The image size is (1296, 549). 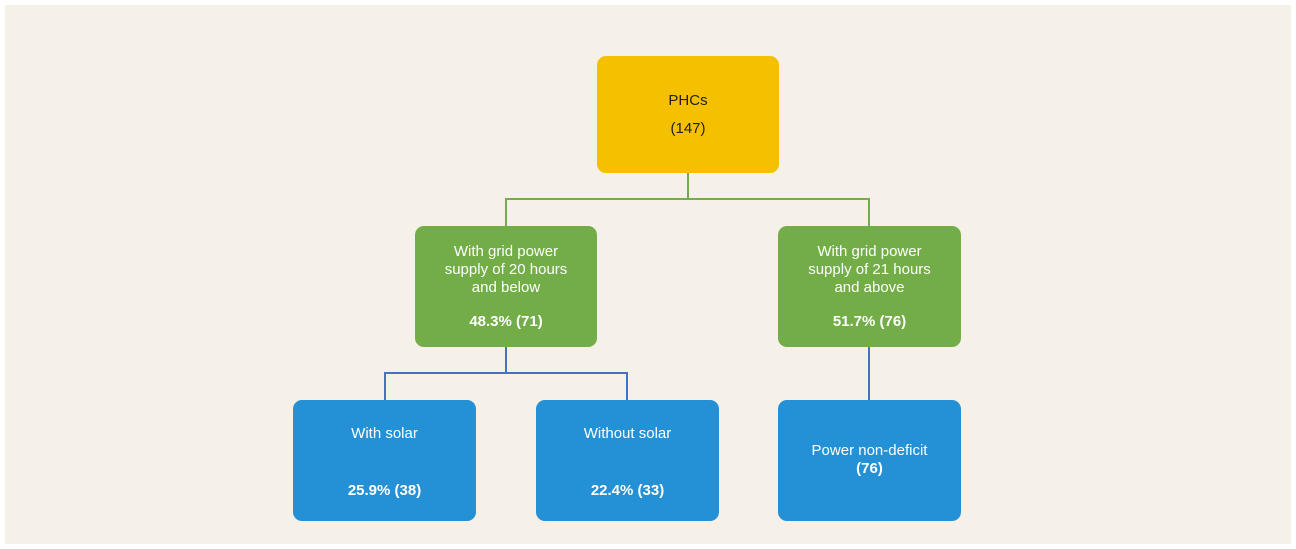 I want to click on node-value: (76), so click(x=869, y=468).